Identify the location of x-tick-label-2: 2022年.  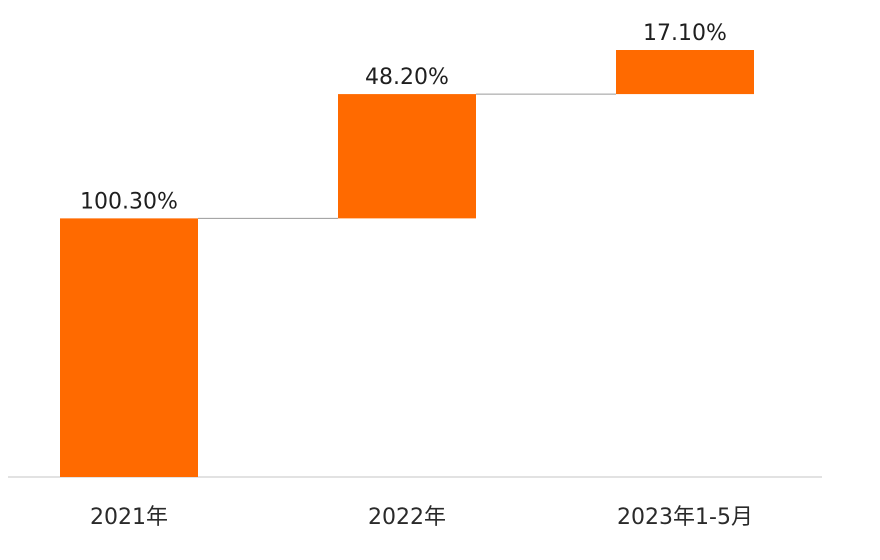
(407, 517).